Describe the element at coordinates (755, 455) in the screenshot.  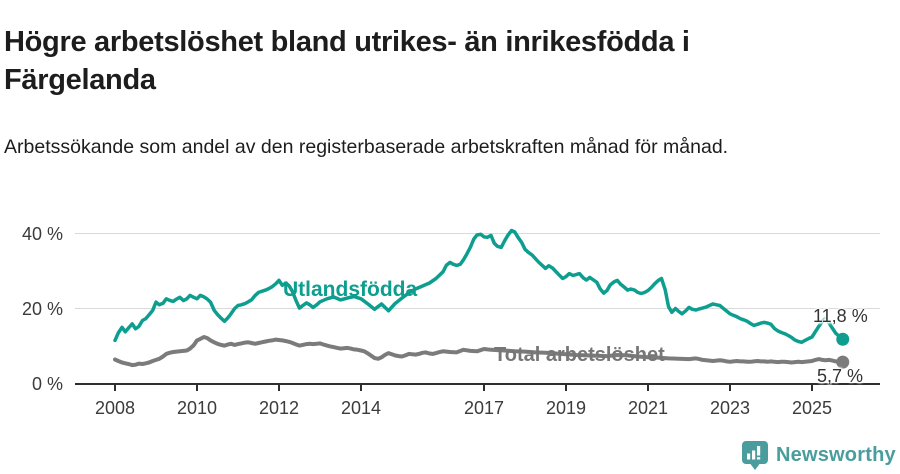
I see `newsworthy-pin-icon` at that location.